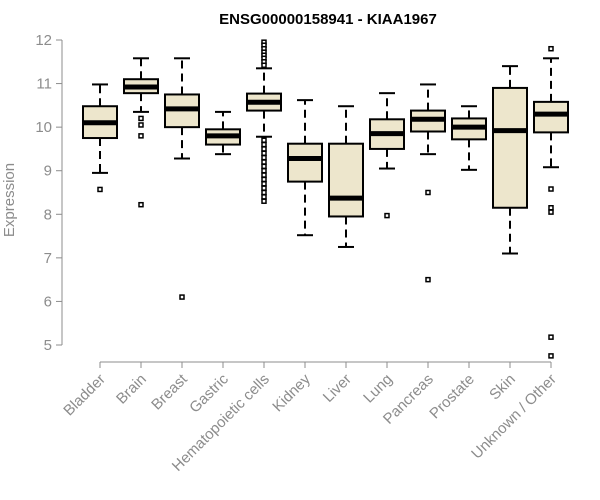 This screenshot has width=600, height=500. I want to click on box-bladder, so click(100, 138).